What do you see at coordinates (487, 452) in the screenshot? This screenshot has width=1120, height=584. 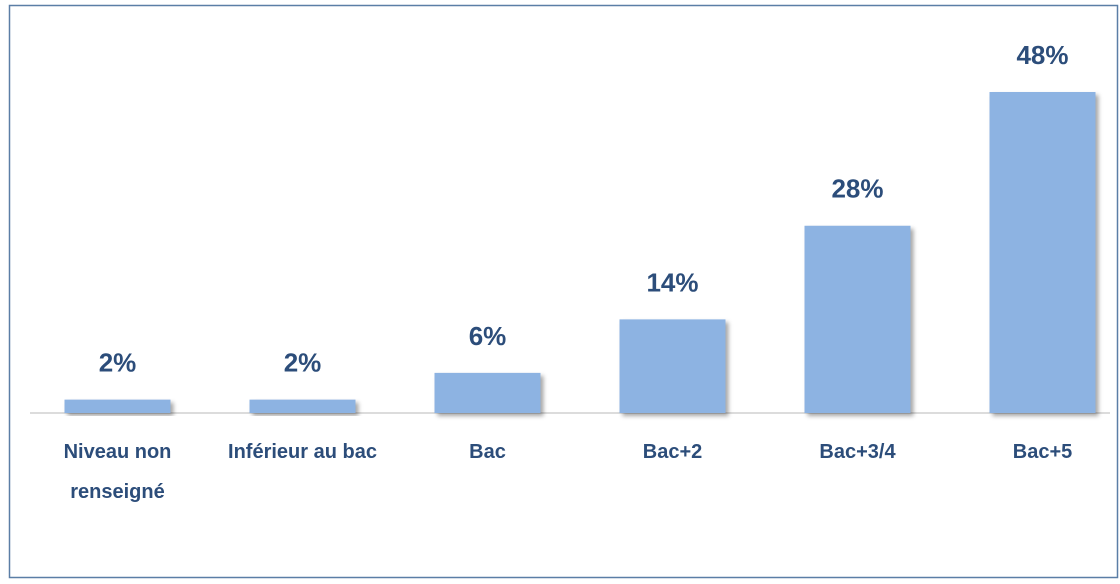 I see `x-tick-label: Bac` at bounding box center [487, 452].